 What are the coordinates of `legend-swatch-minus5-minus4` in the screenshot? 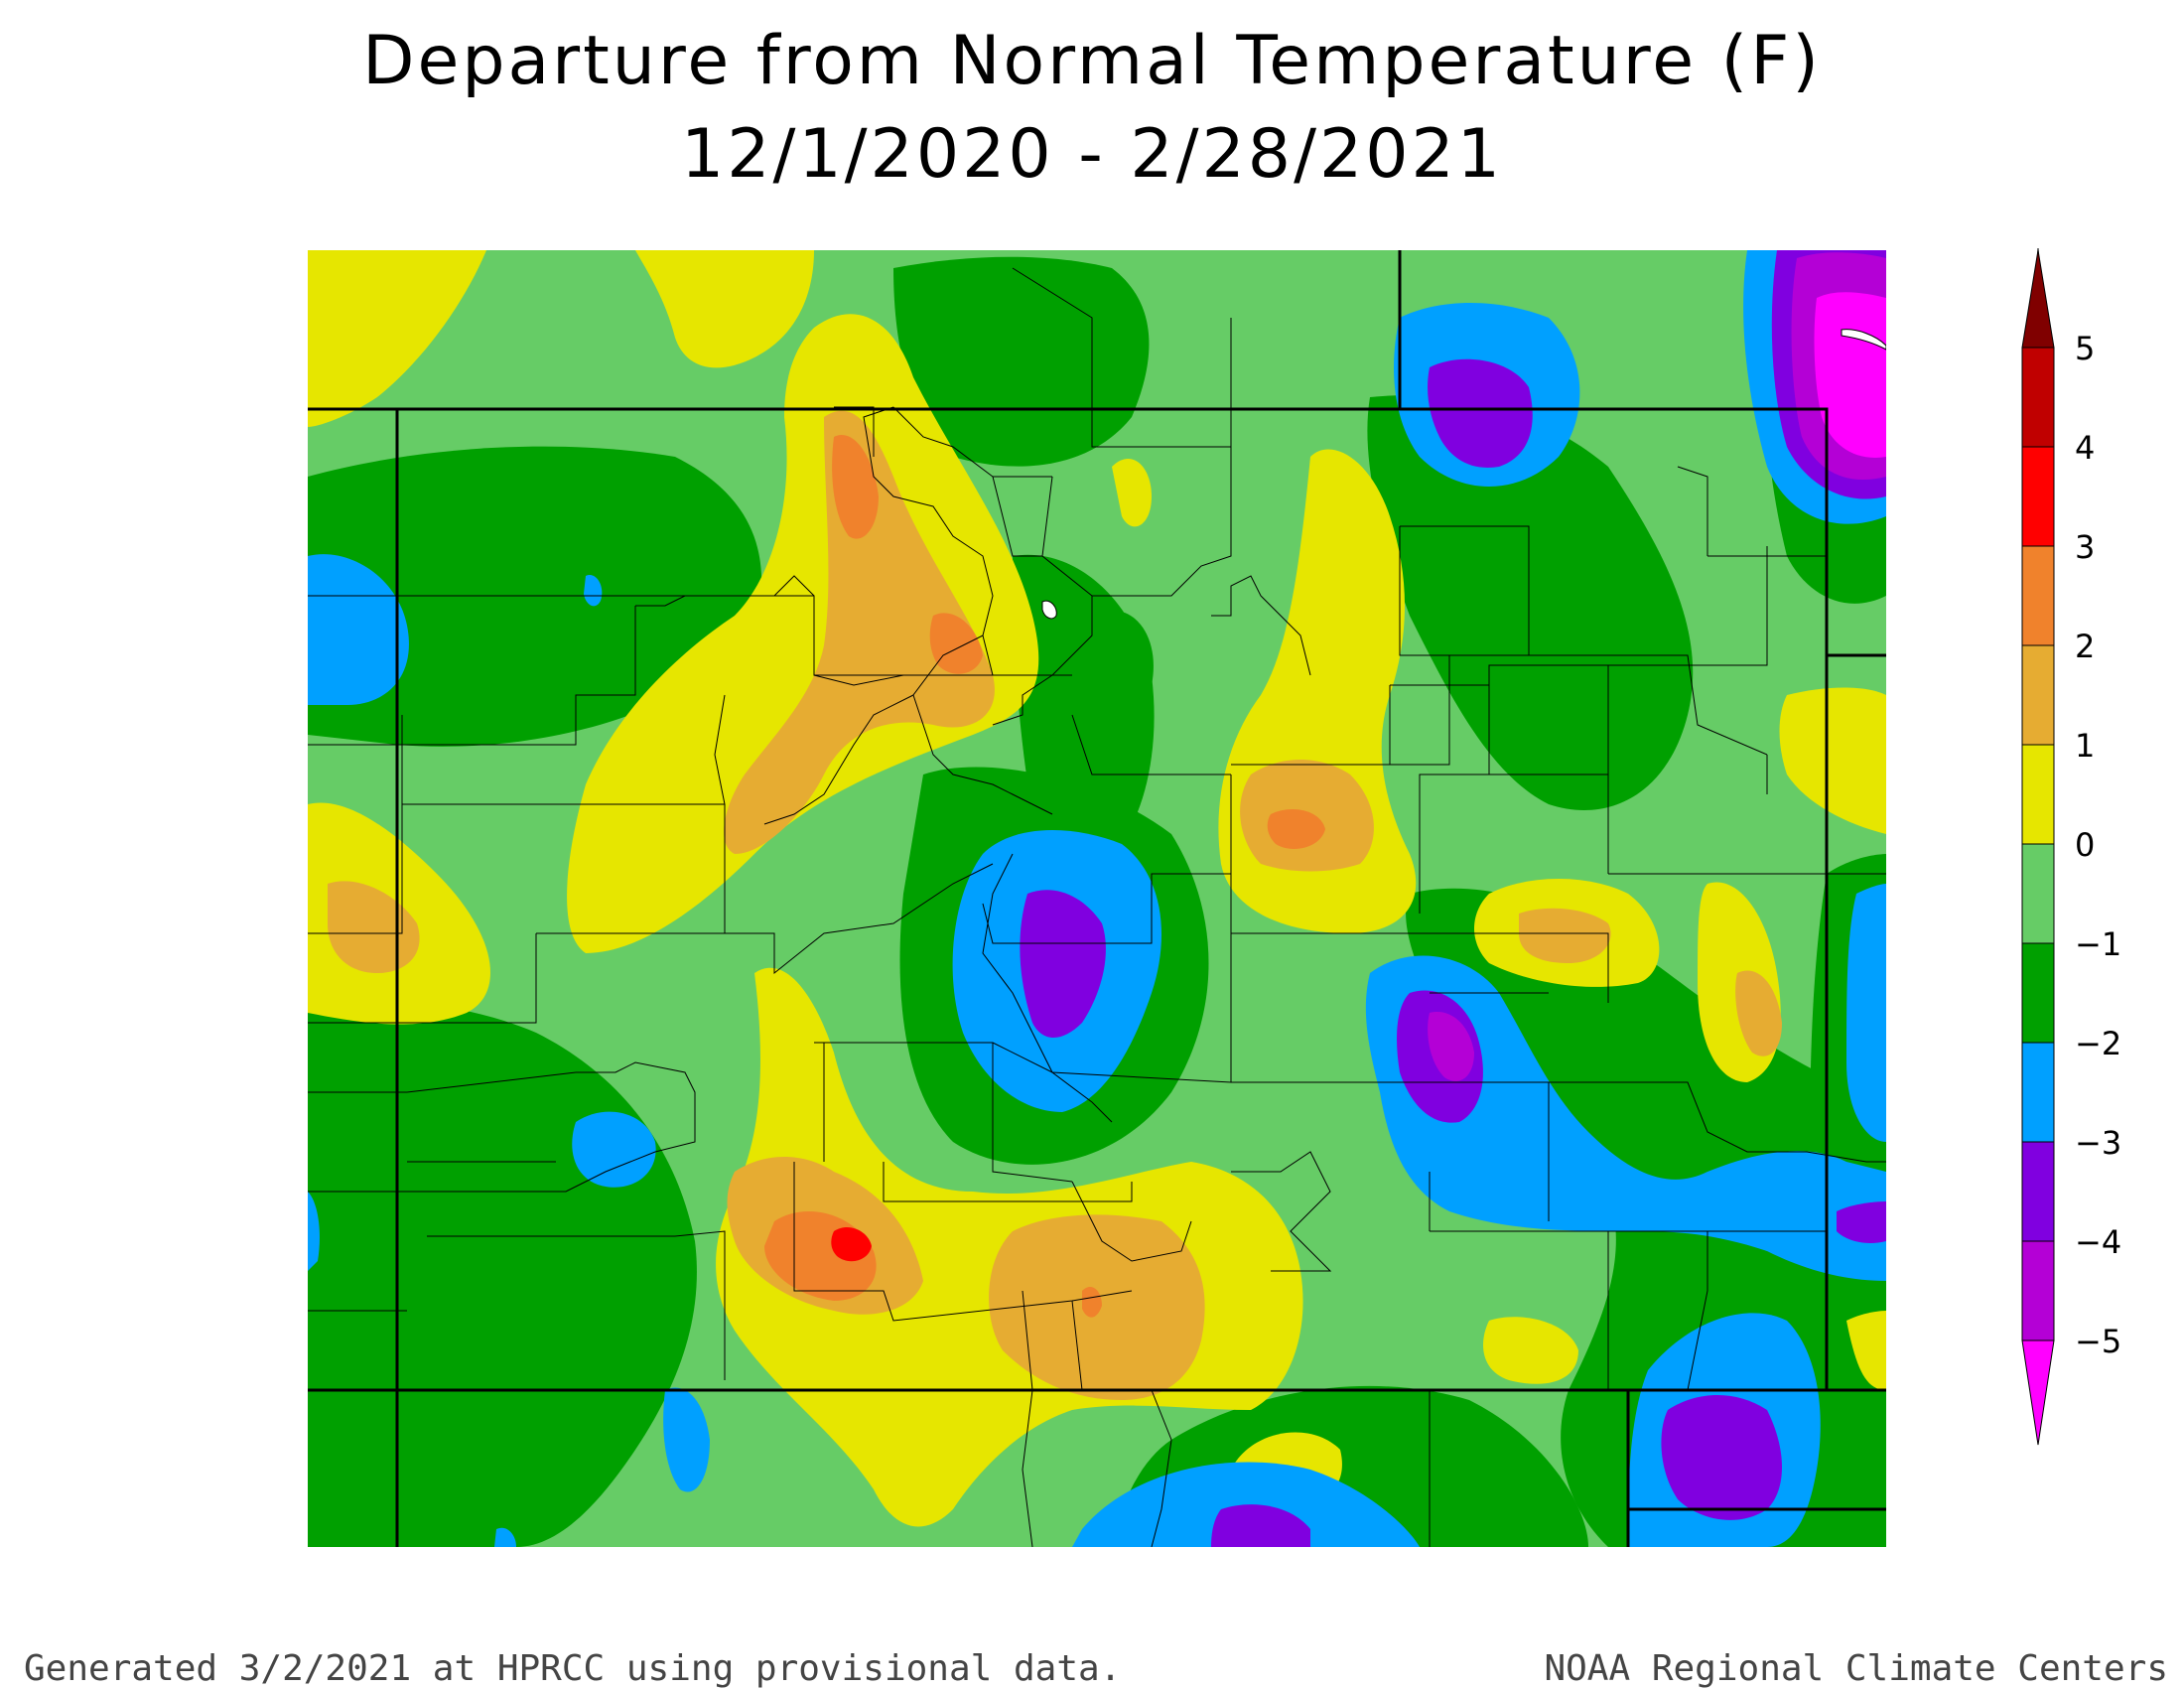 It's located at (2038, 1291).